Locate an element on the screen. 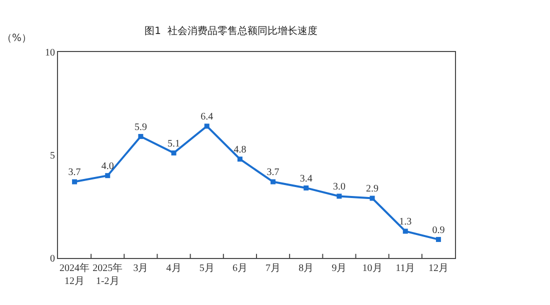 The width and height of the screenshot is (550, 305). data-label: 3.4 is located at coordinates (306, 178).